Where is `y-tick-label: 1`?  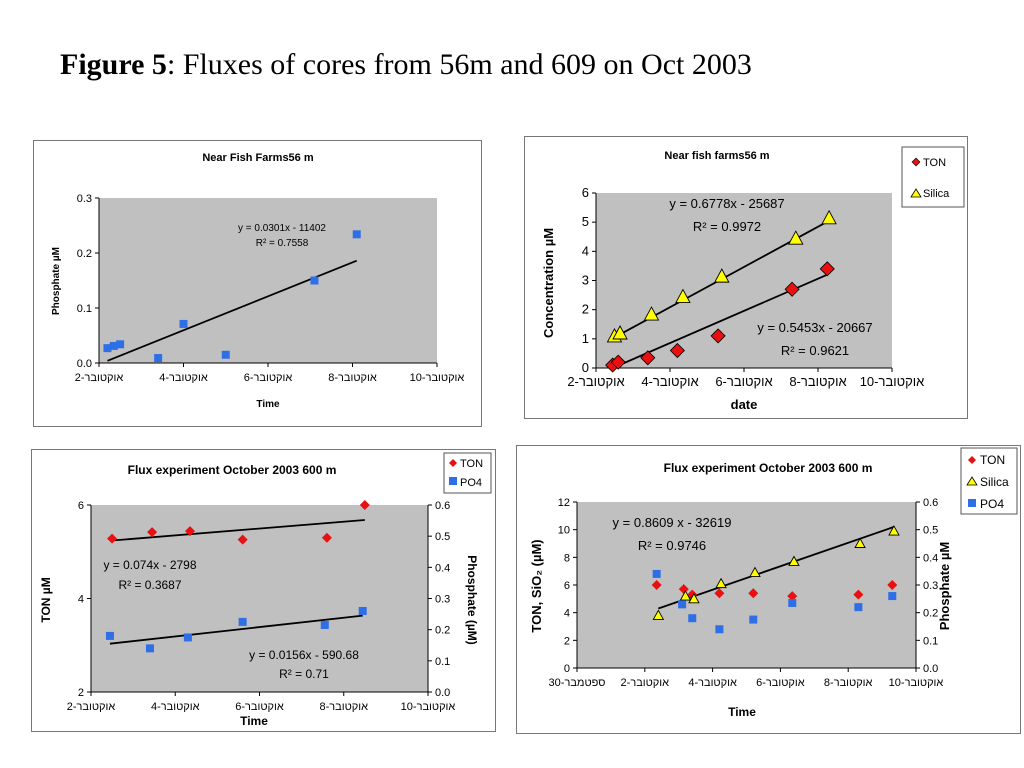 y-tick-label: 1 is located at coordinates (585, 338).